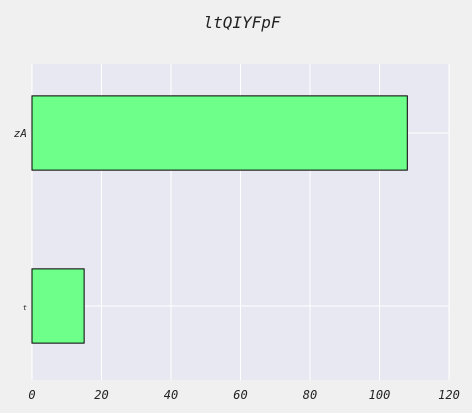 This screenshot has width=472, height=413. I want to click on y-tick-label: zA, so click(20, 133).